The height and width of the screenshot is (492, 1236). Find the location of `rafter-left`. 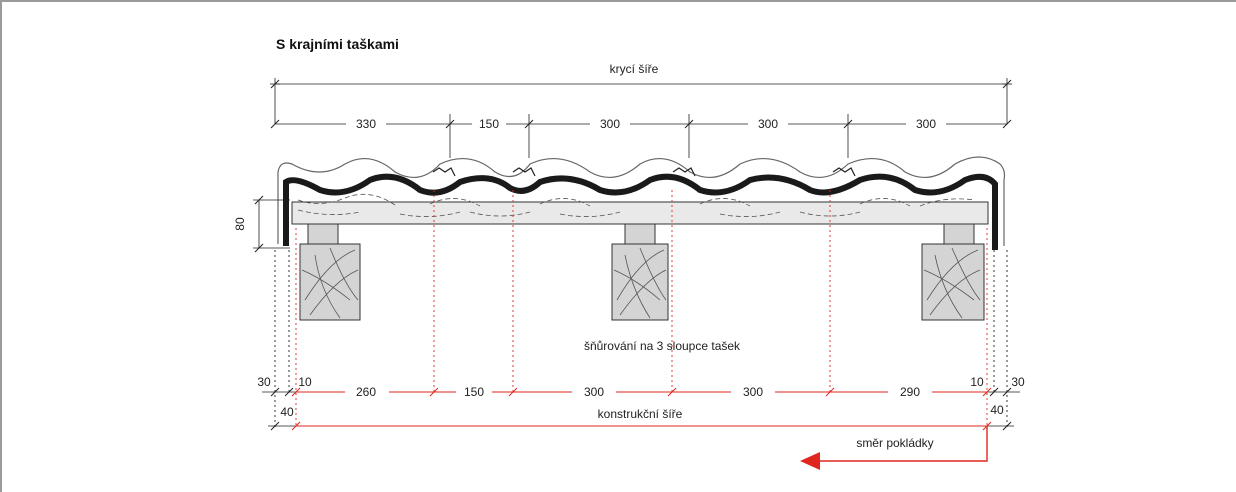

rafter-left is located at coordinates (330, 272).